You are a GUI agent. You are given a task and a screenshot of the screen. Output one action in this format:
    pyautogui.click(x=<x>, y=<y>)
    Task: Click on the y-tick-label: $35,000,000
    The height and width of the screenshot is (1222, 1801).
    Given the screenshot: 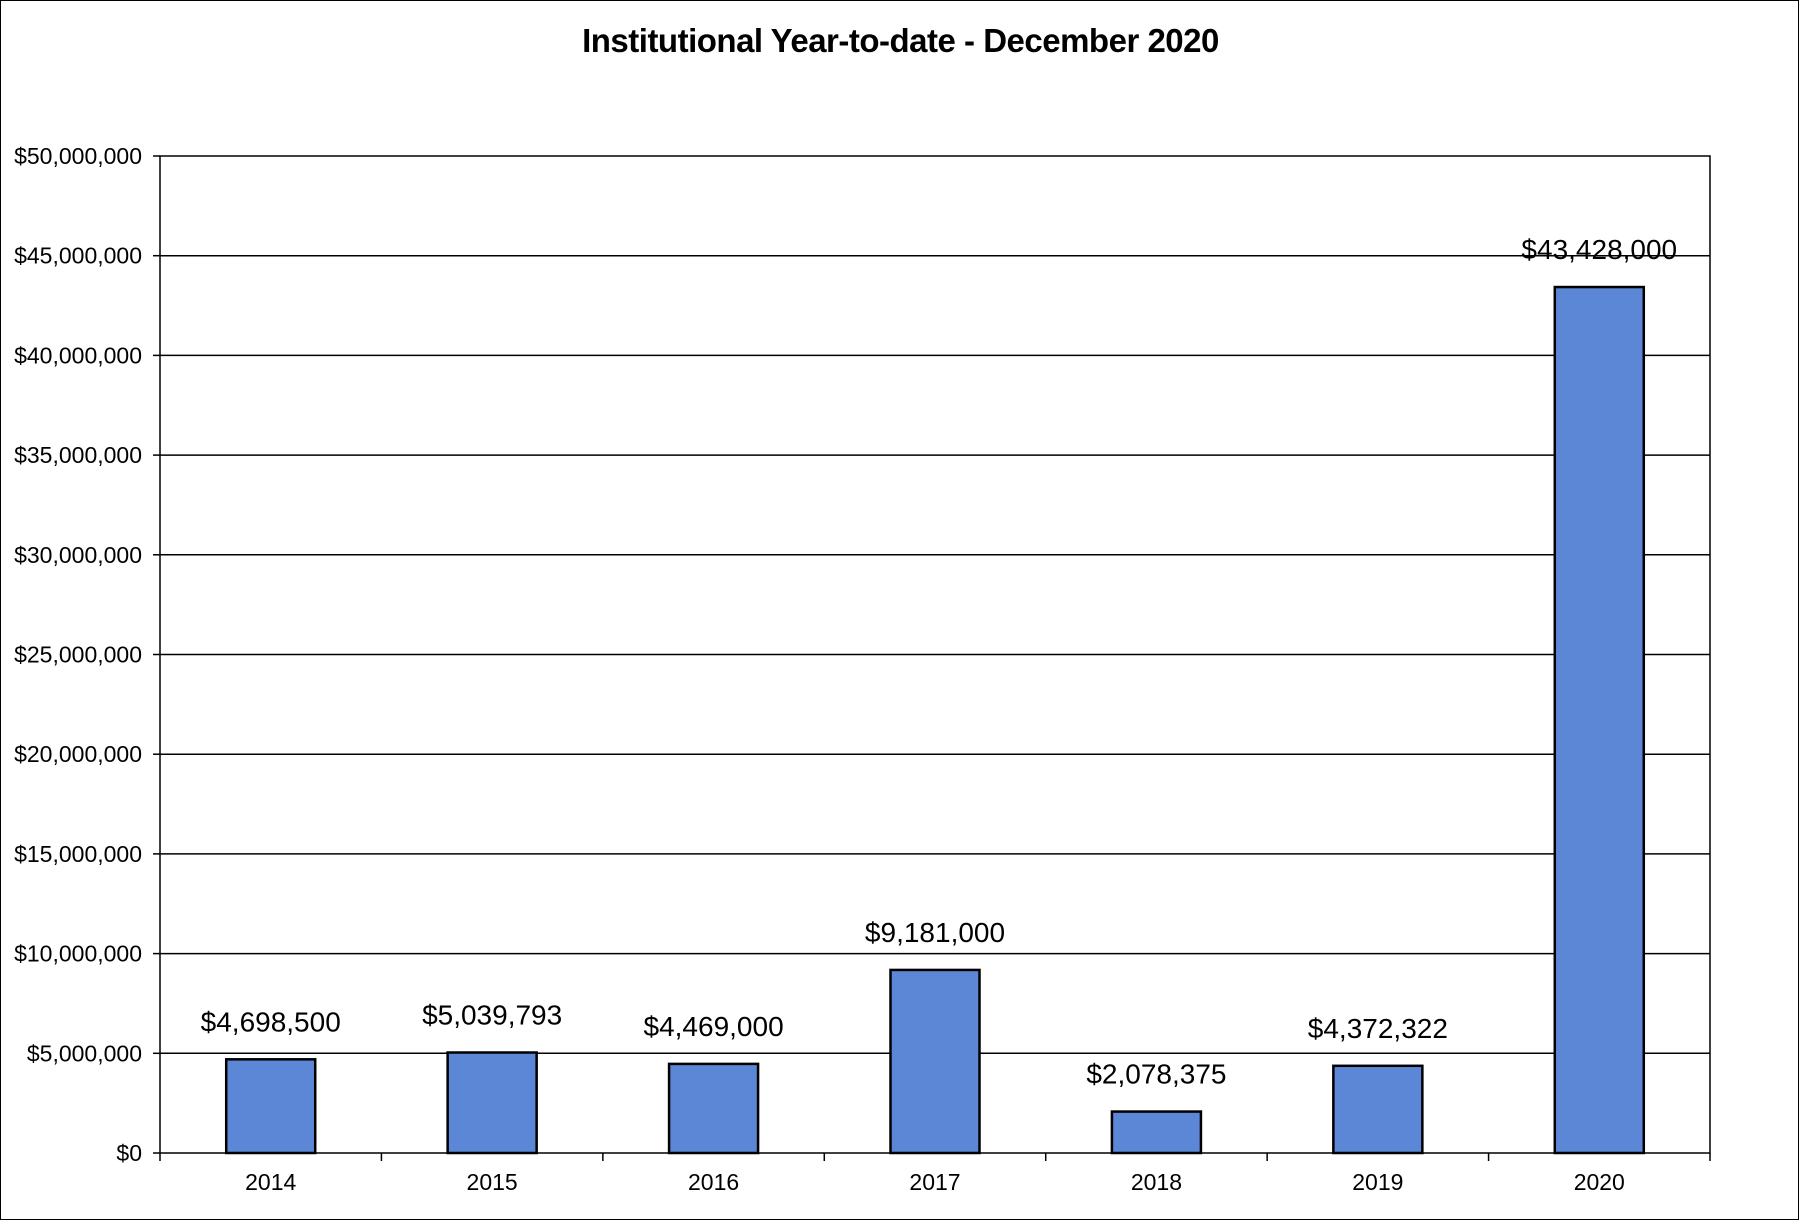 What is the action you would take?
    pyautogui.click(x=78, y=455)
    